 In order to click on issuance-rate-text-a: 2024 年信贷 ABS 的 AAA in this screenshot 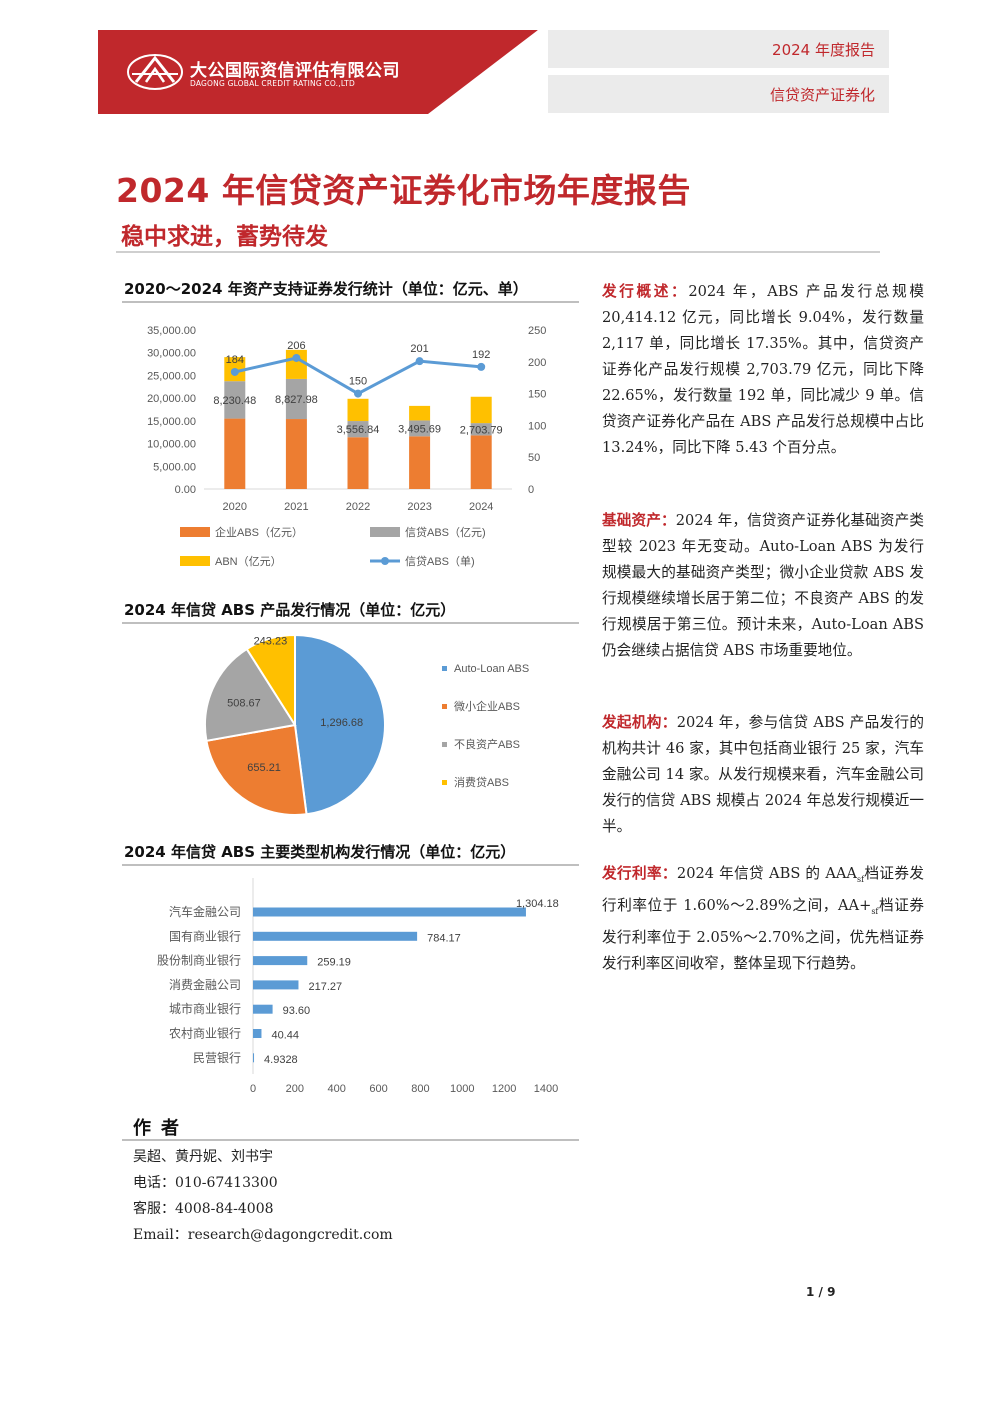, I will do `click(766, 873)`.